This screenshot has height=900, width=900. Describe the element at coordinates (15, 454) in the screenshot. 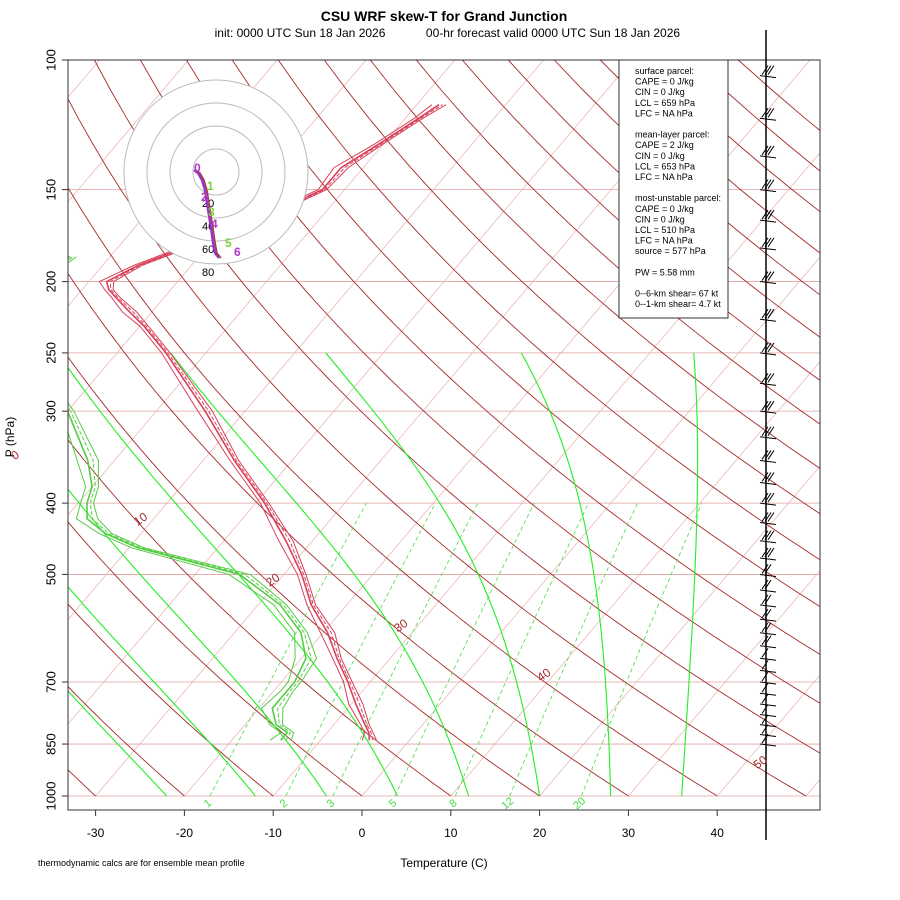

I see `dry-adiabat-label: 0` at that location.